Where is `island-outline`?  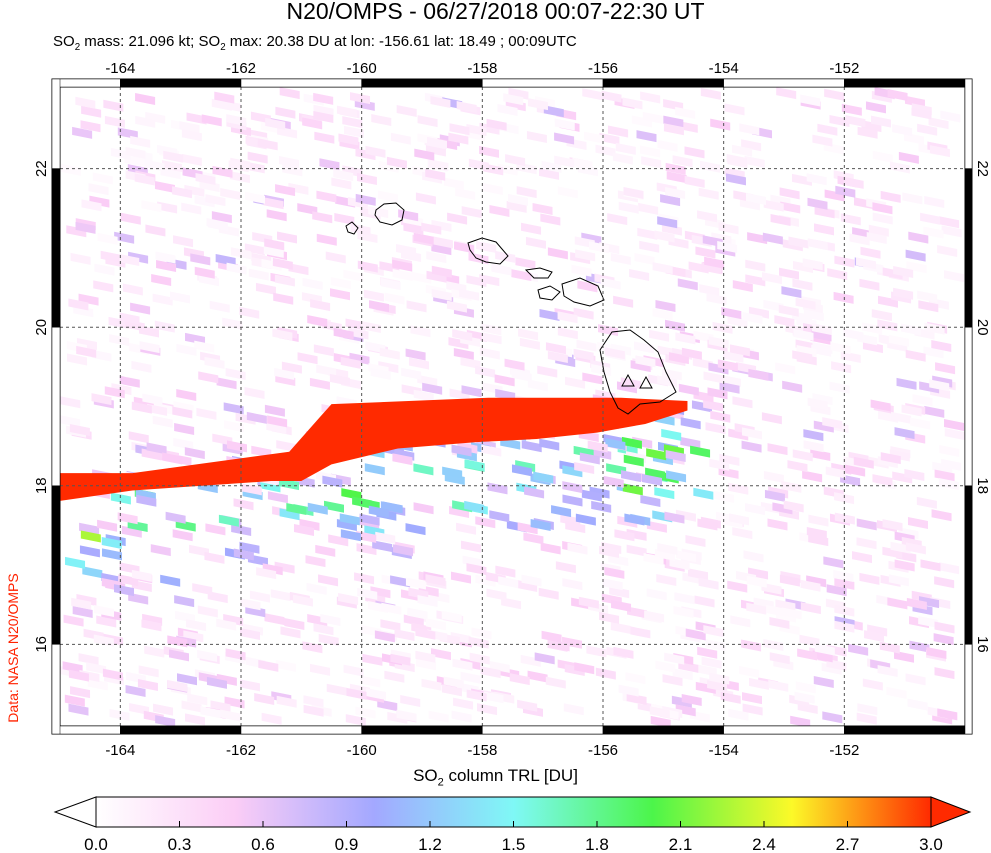
island-outline is located at coordinates (549, 293).